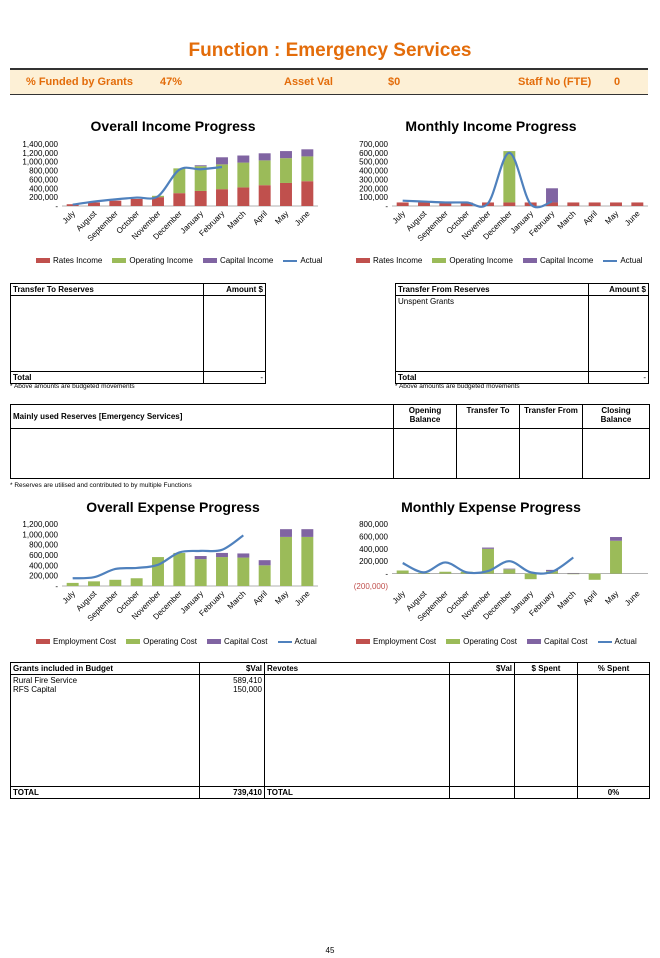 Image resolution: width=660 pixels, height=958 pixels. I want to click on actual-line, so click(488, 565).